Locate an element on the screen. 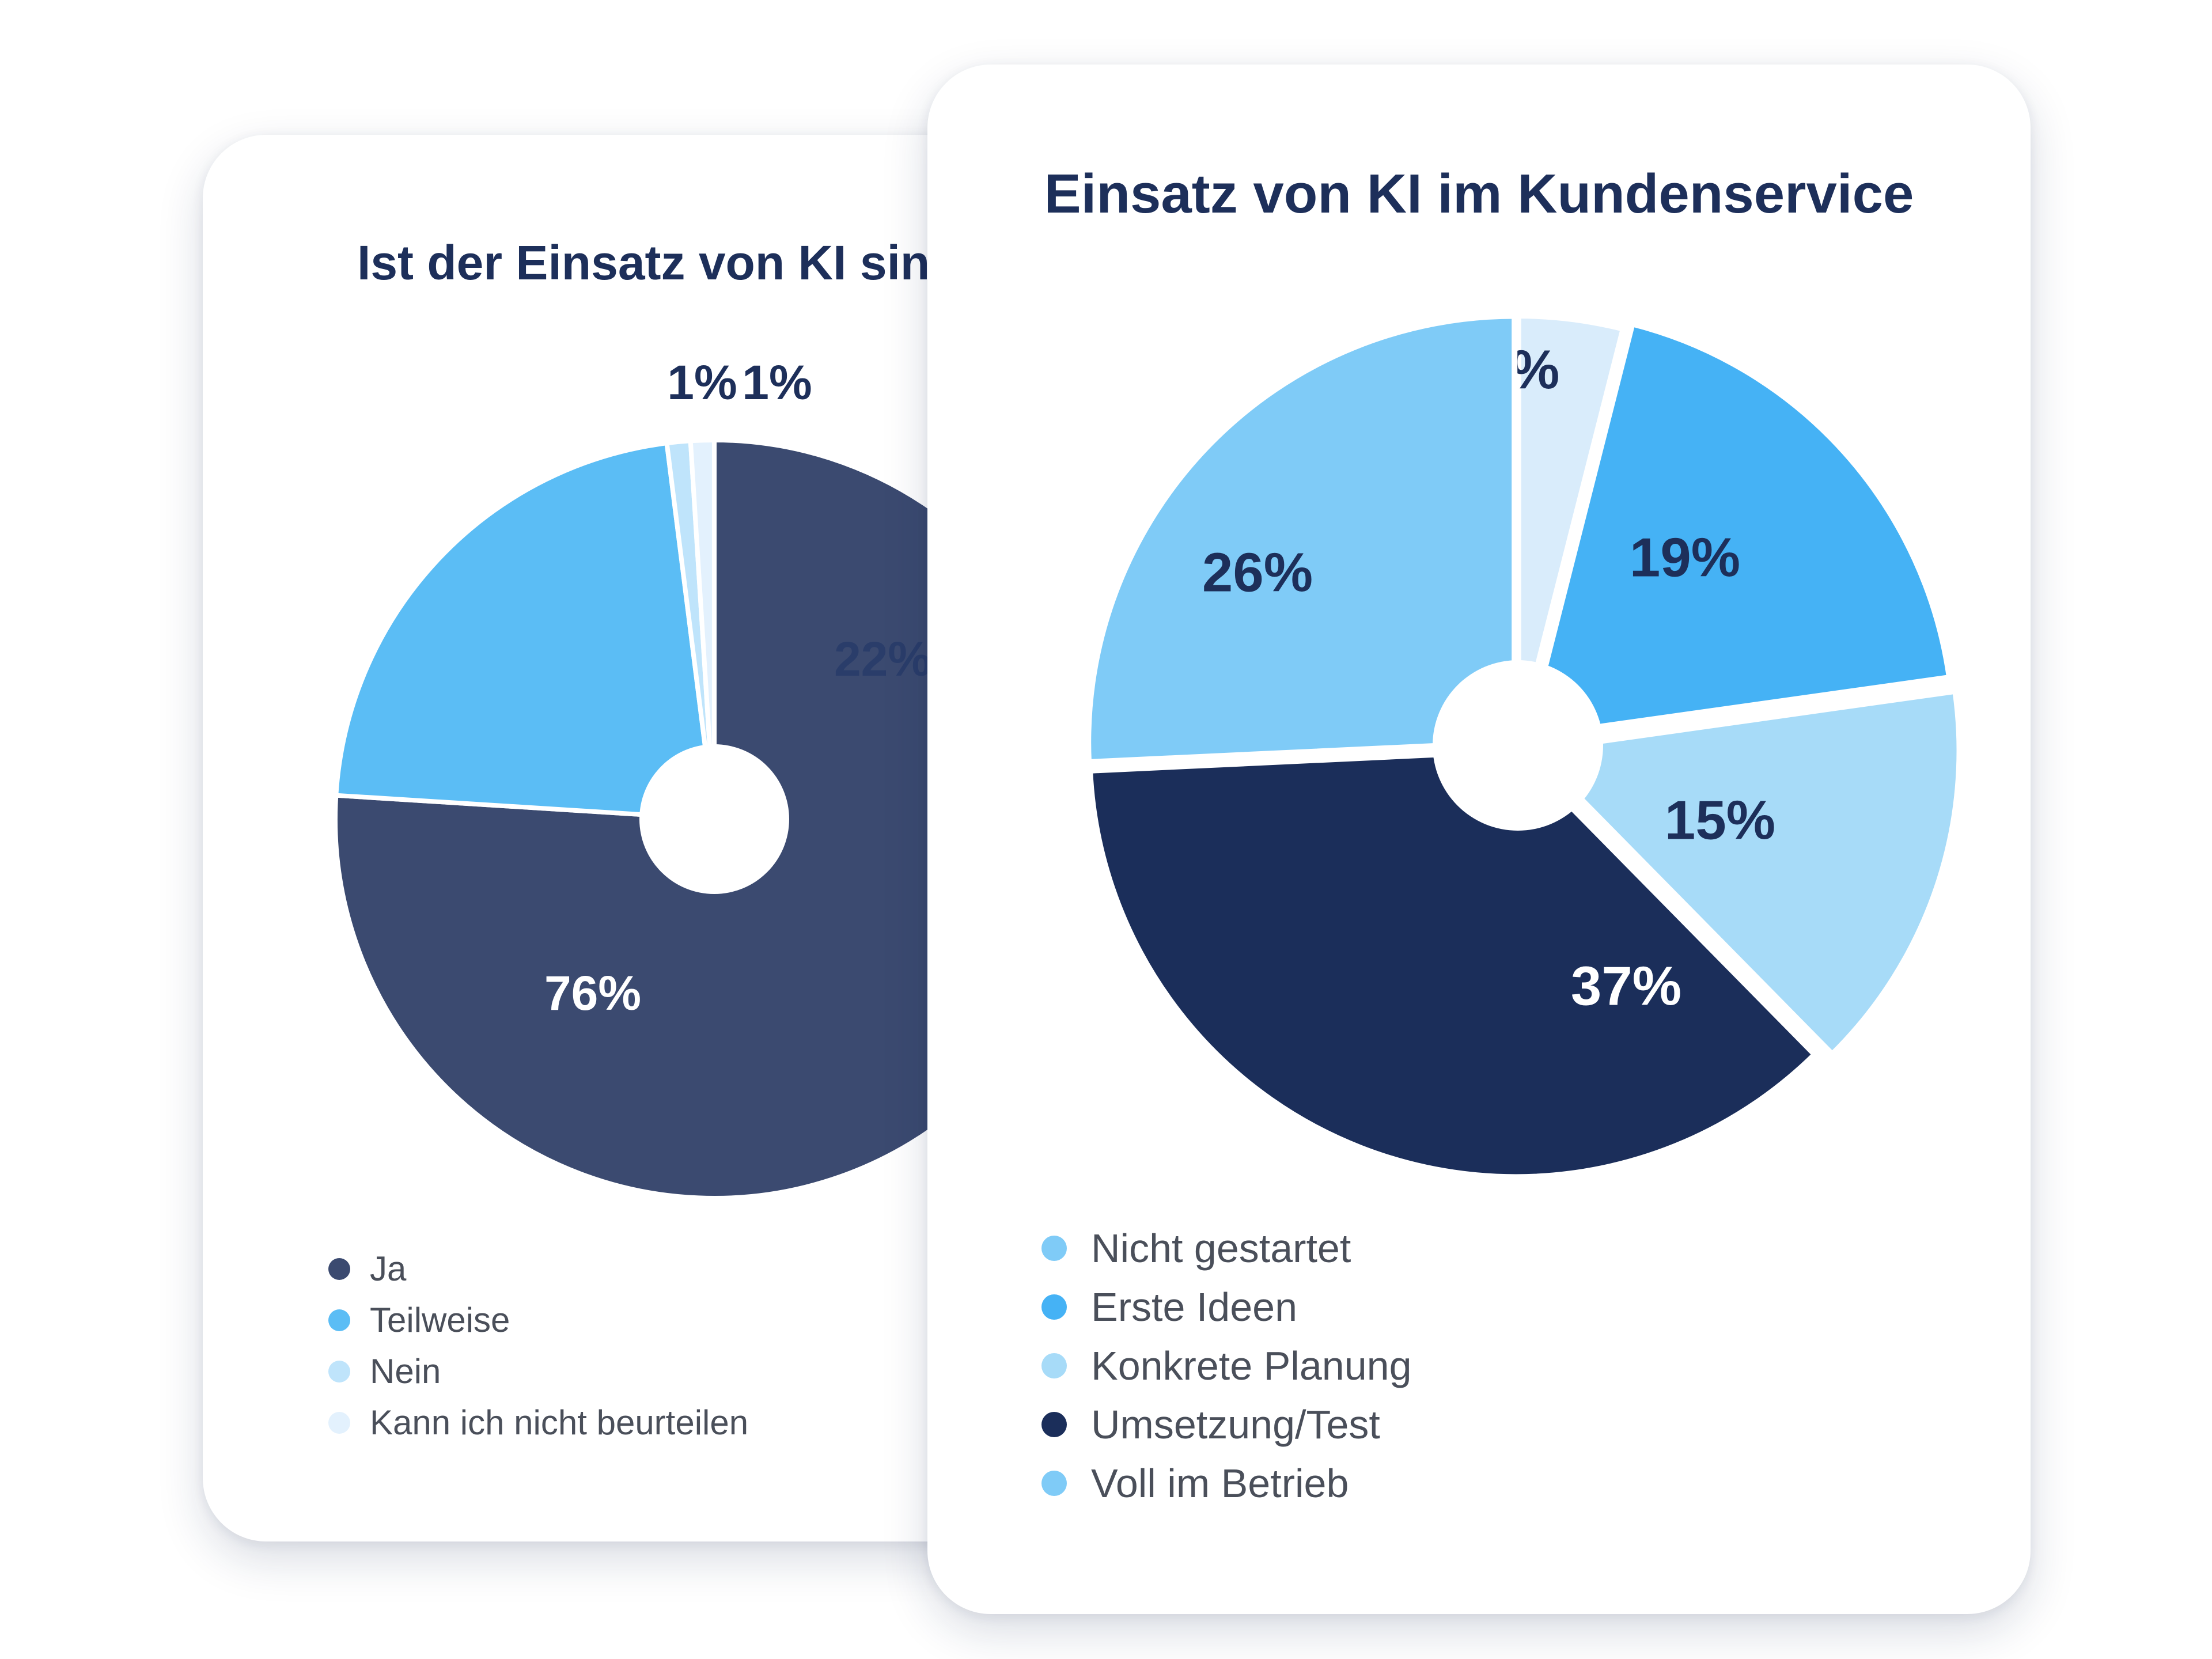 This screenshot has height=1659, width=2212. legend-label: Voll im Betrieb is located at coordinates (1220, 1483).